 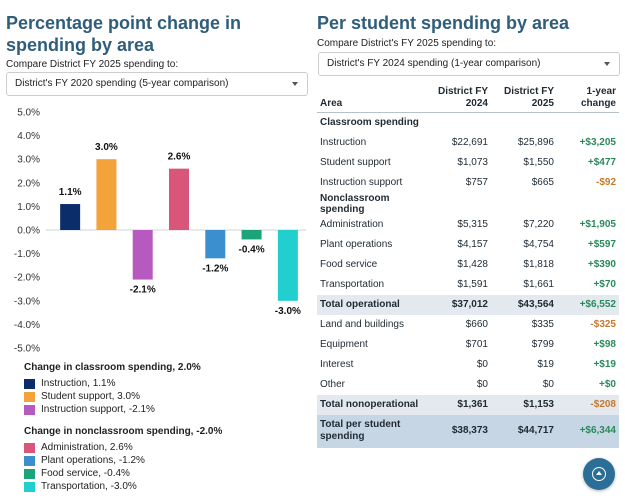 I want to click on change-cell: +$6,344, so click(x=588, y=431).